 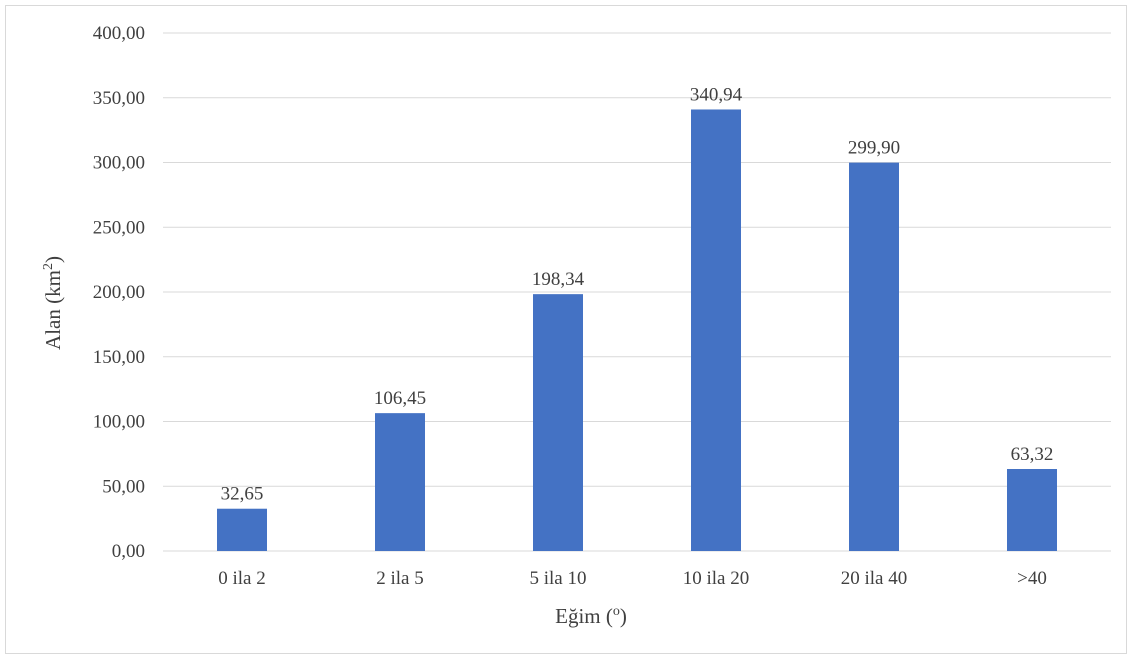 What do you see at coordinates (591, 616) in the screenshot?
I see `x-axis-title: Eğim (o)` at bounding box center [591, 616].